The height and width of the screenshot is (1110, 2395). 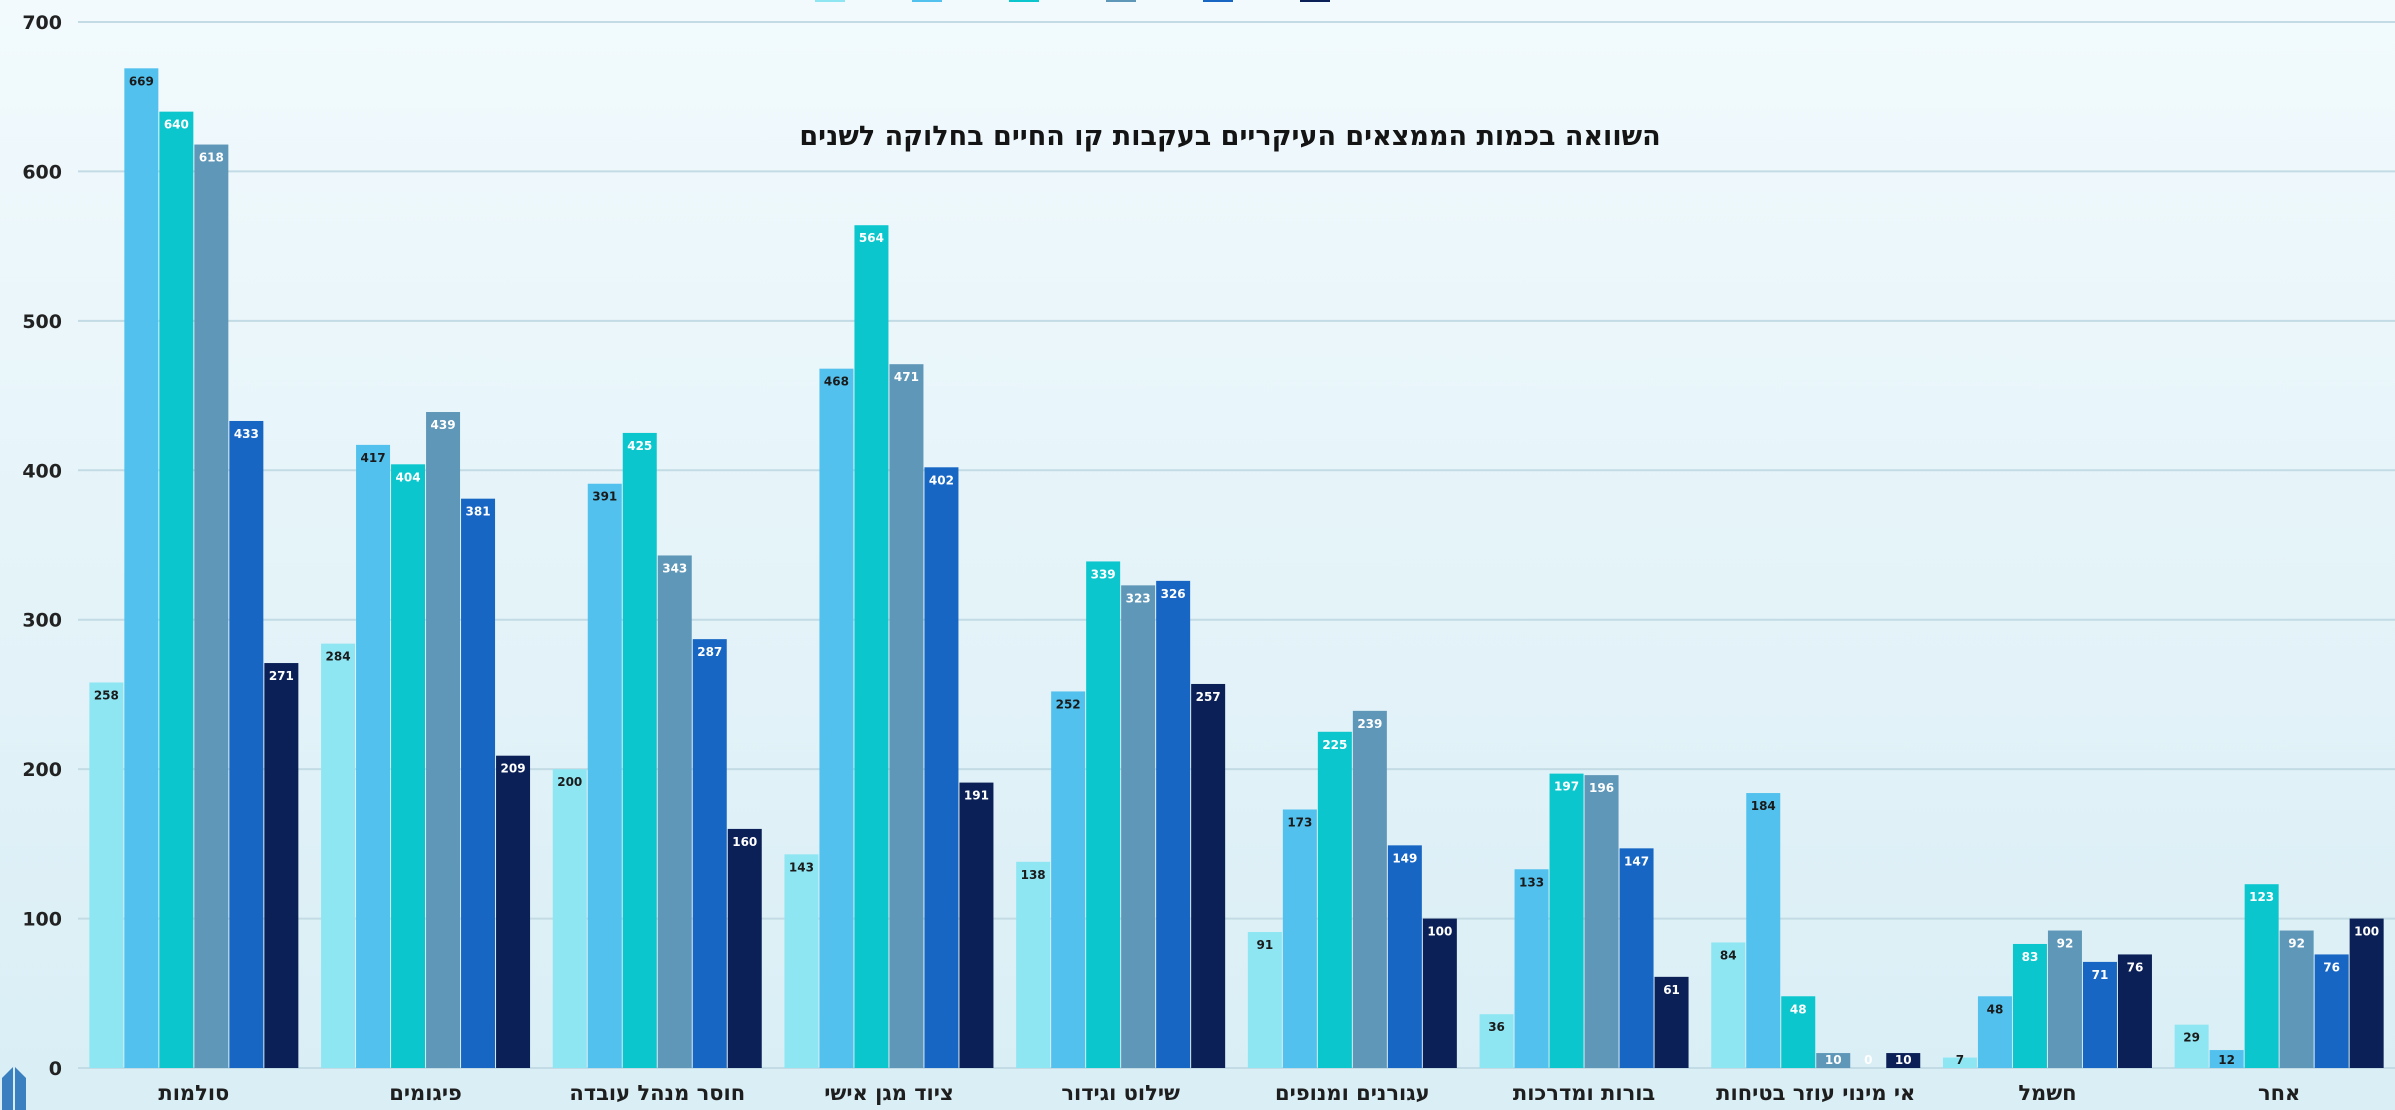 What do you see at coordinates (941, 480) in the screenshot?
I see `data-label: 402` at bounding box center [941, 480].